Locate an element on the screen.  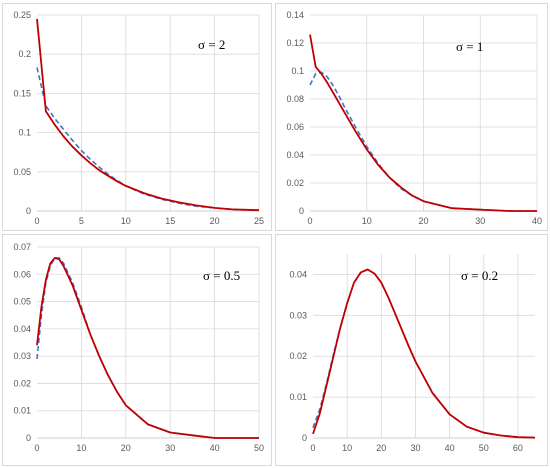
y-tick-label: 0.08 is located at coordinates (295, 99).